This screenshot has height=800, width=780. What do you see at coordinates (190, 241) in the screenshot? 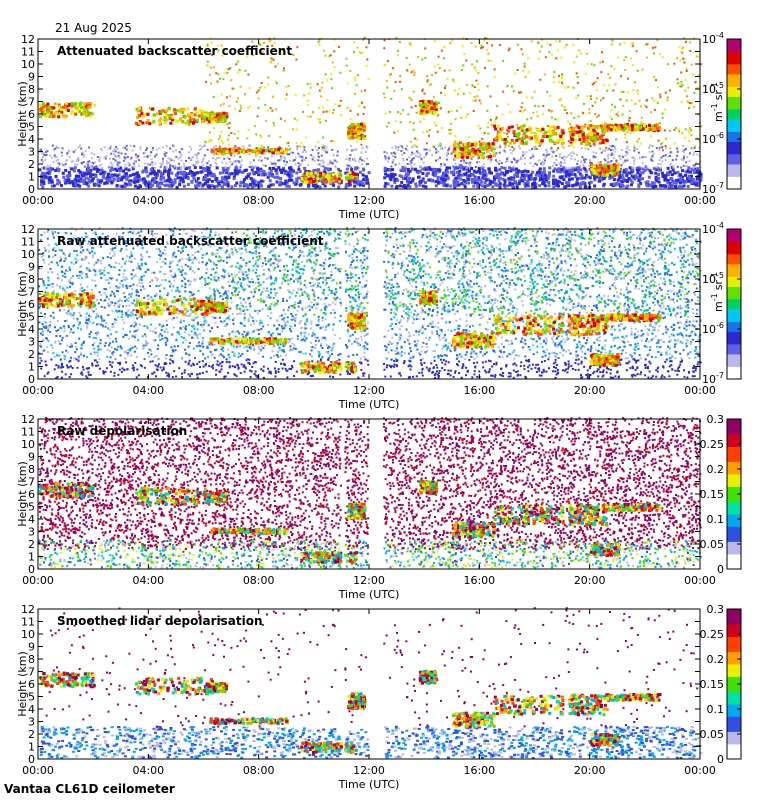
I see `panel-title: Raw attenuated backscatter coefficient` at bounding box center [190, 241].